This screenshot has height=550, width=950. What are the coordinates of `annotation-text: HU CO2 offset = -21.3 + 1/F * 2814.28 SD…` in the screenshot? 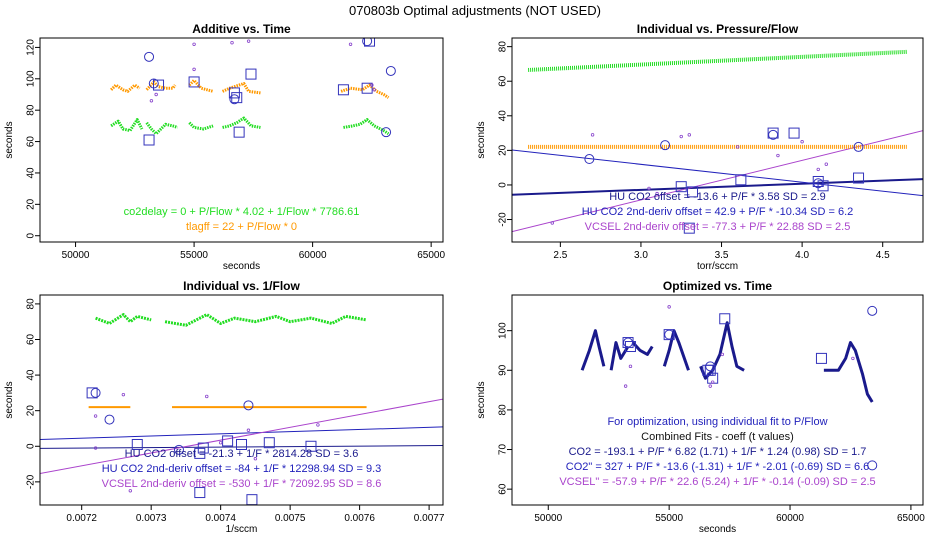 It's located at (242, 454).